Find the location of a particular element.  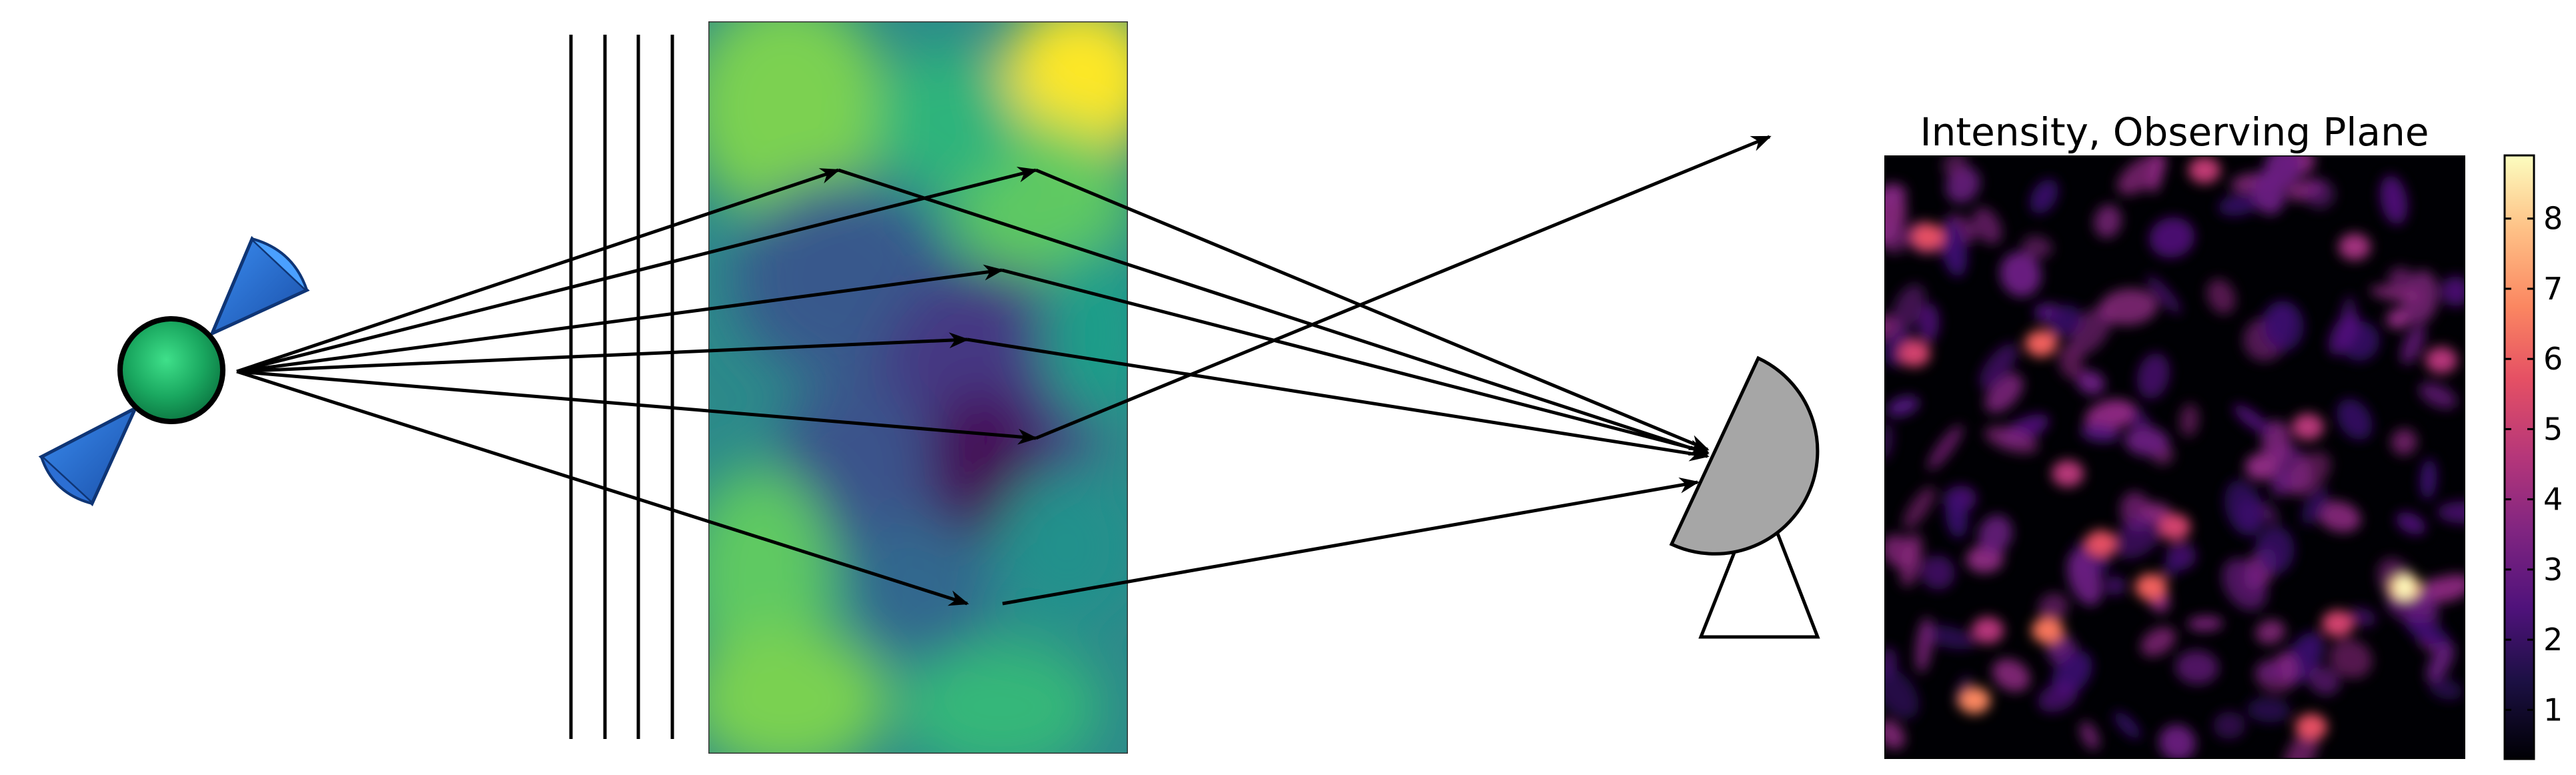

colorbar-gradient is located at coordinates (2519, 457).